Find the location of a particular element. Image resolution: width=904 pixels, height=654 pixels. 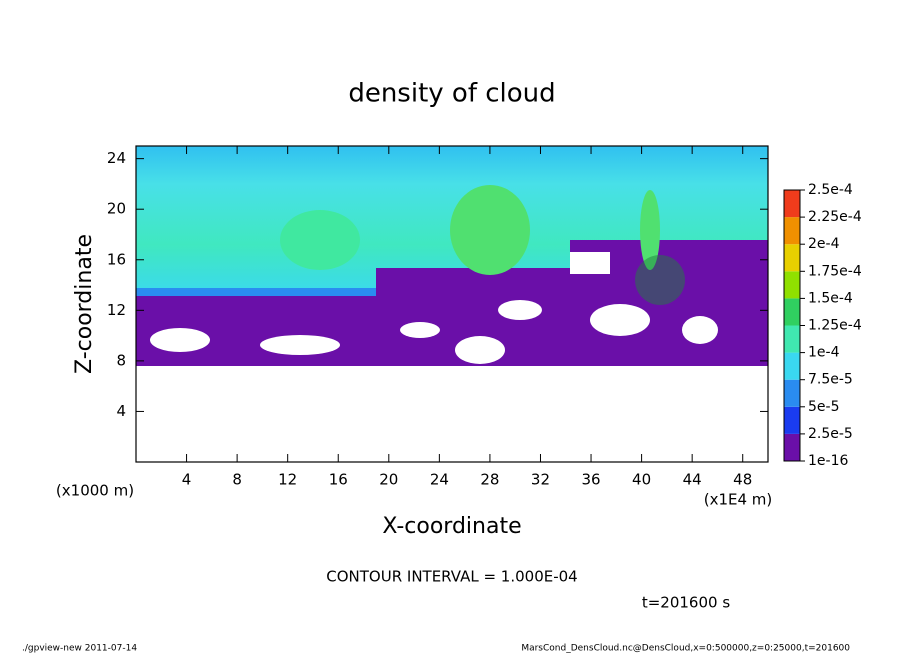

x-tick-label: 40 is located at coordinates (641, 480).